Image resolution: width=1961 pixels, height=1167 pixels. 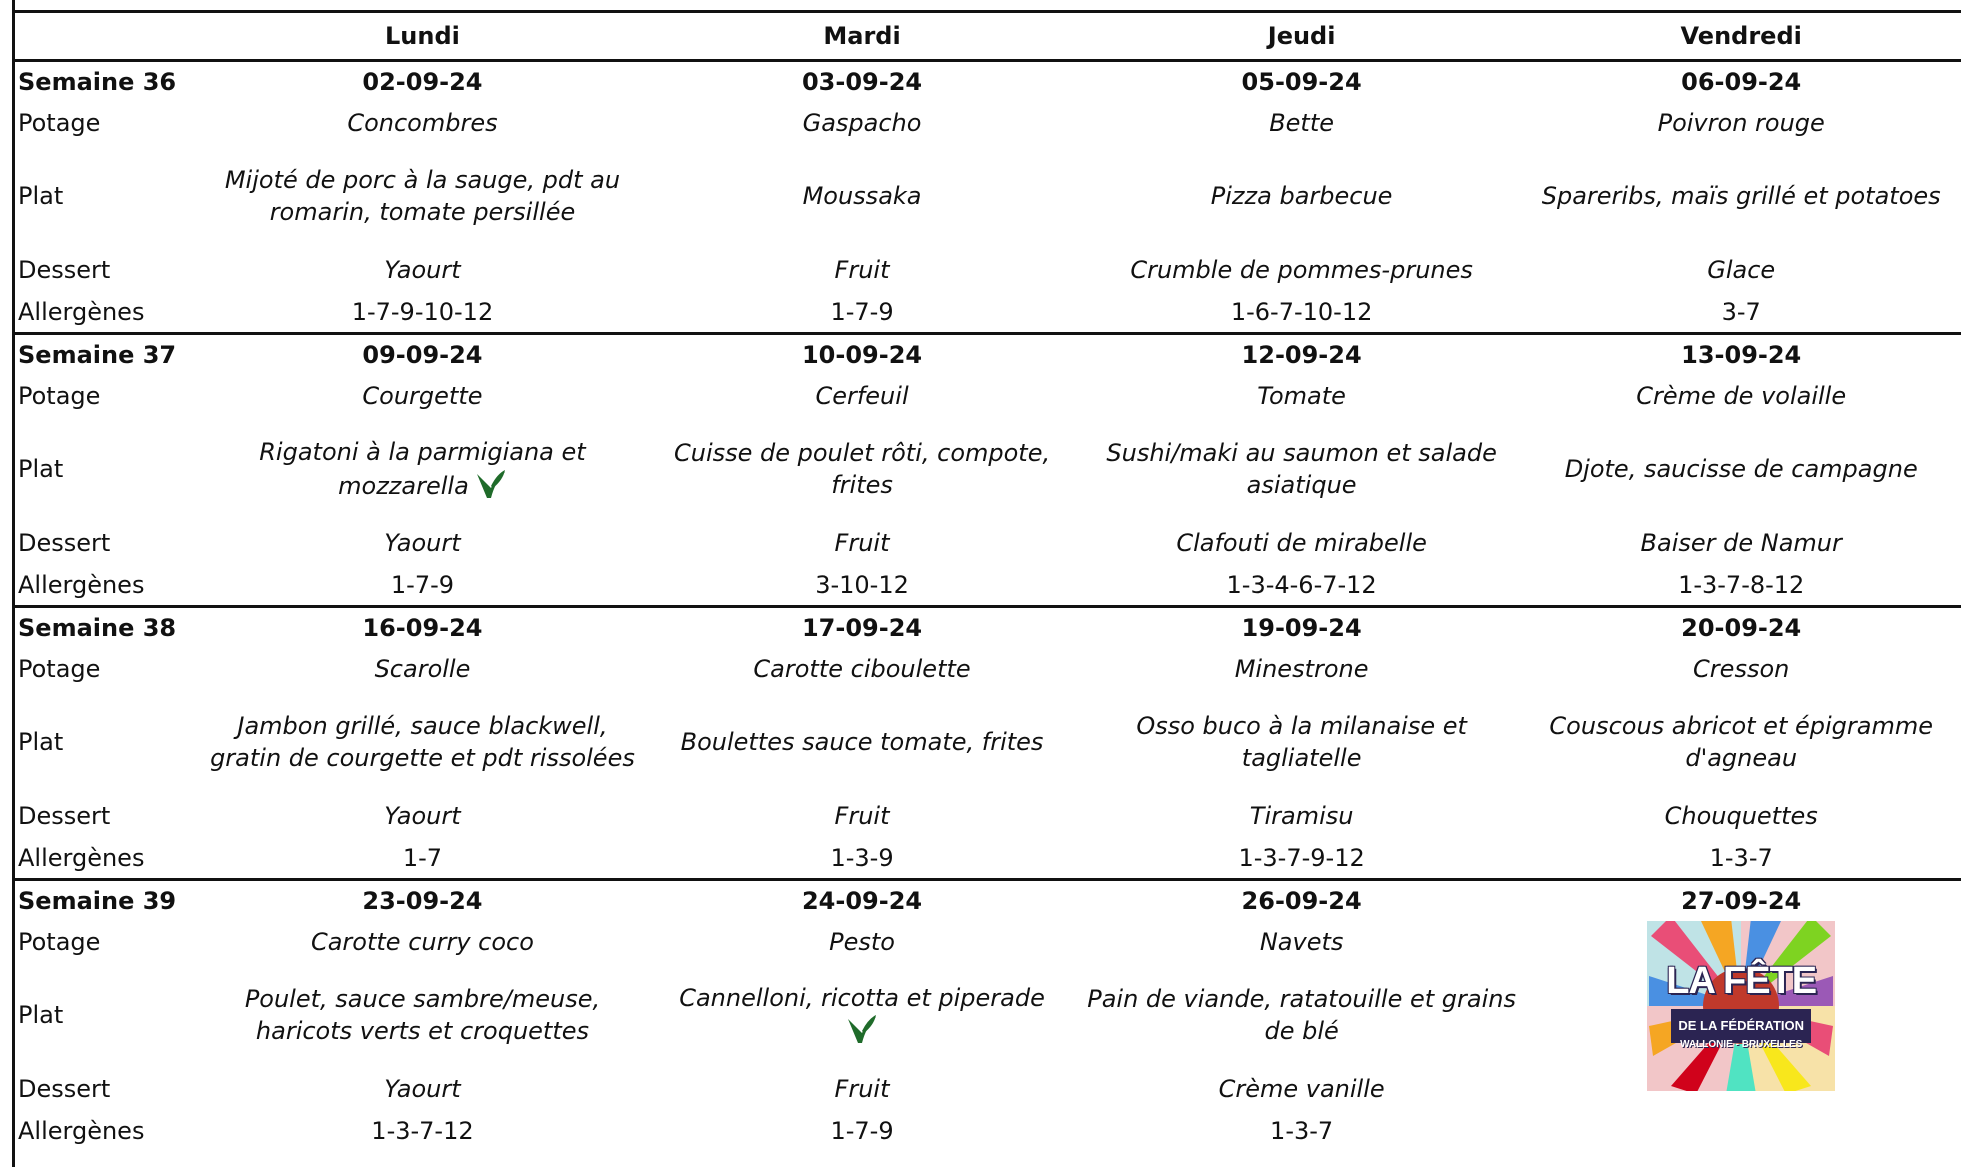 What do you see at coordinates (97, 628) in the screenshot?
I see `week-label: Semaine 38` at bounding box center [97, 628].